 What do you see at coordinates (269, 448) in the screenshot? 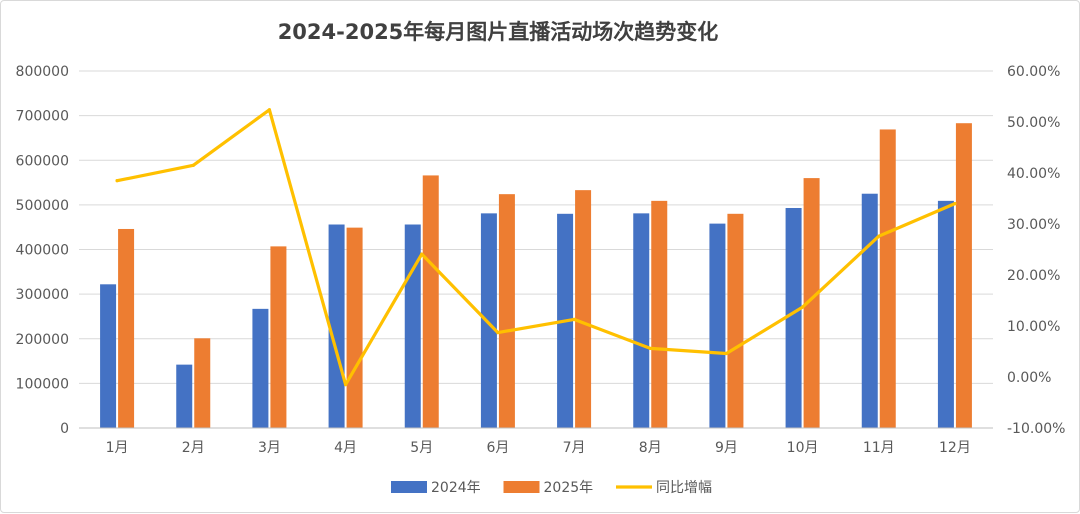
I see `x-axis-tick-label: 3月` at bounding box center [269, 448].